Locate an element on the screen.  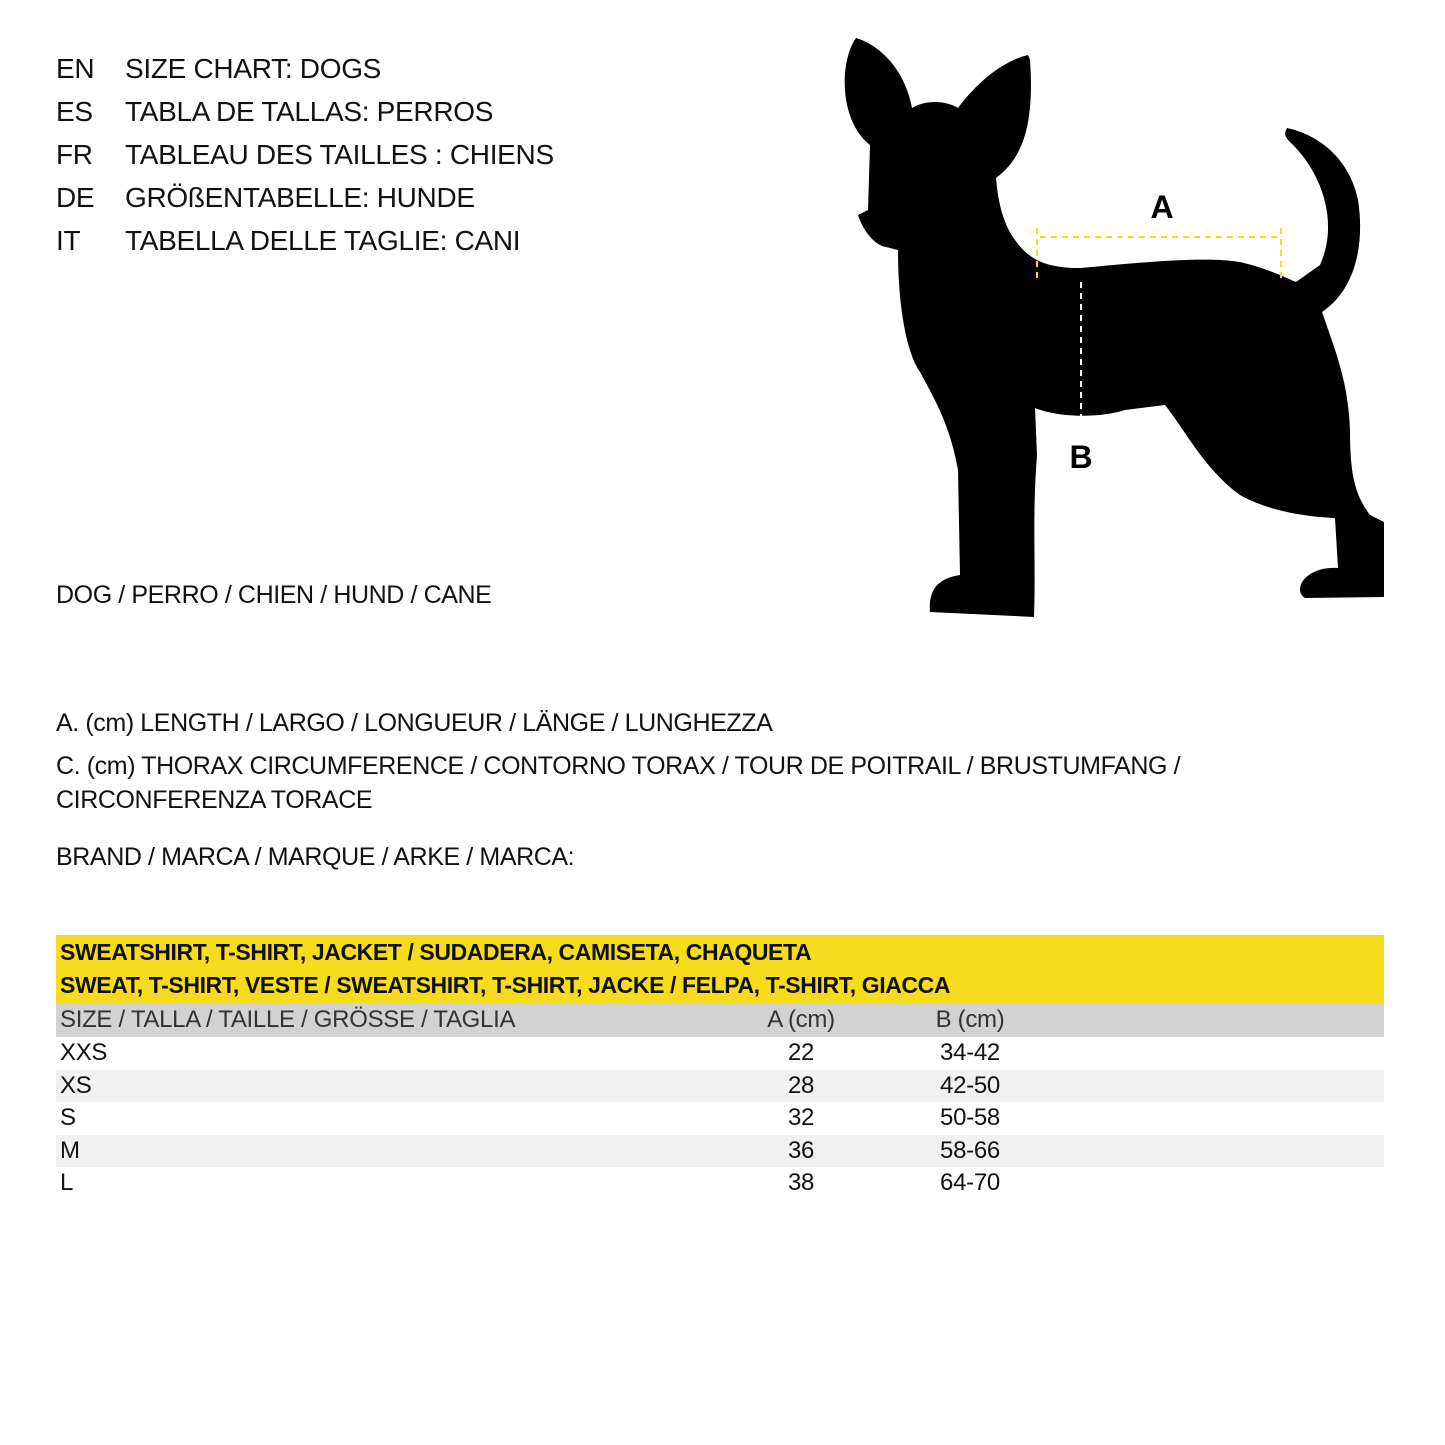
cell-a: 36 is located at coordinates (801, 1150).